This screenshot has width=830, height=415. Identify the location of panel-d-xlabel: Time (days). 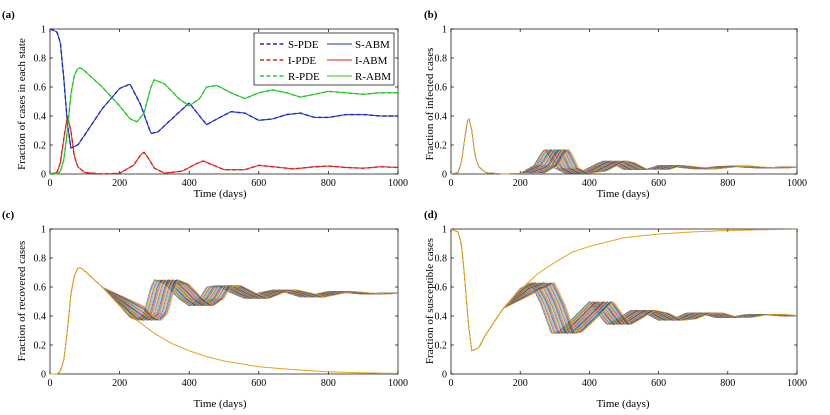
(622, 404).